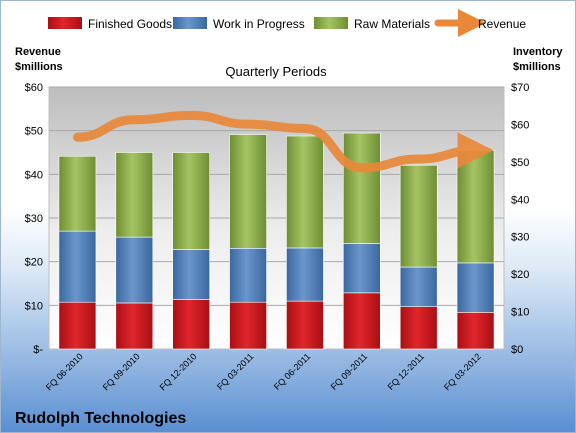  I want to click on right-axis-ticks: $0 $10 $20 $30 $40 $50 $60 $70, so click(520, 219).